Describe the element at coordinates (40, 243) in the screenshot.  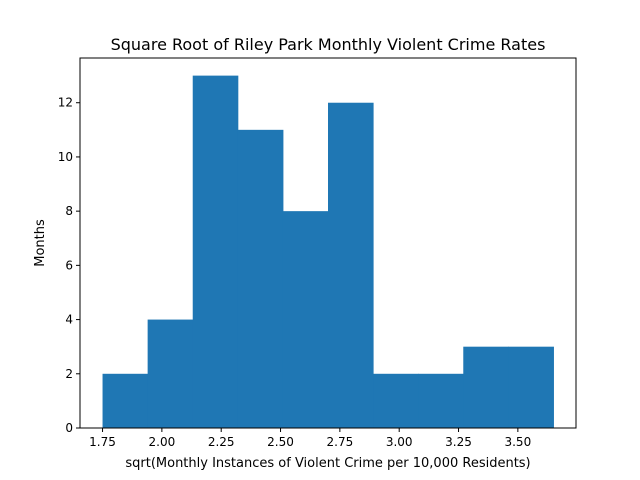
I see `y-axis-label: Months` at that location.